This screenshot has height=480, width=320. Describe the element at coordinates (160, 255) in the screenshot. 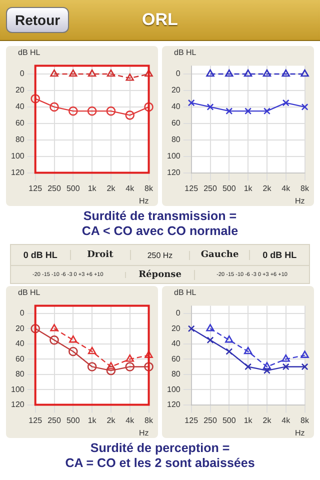

I see `text: 250 Hz` at that location.